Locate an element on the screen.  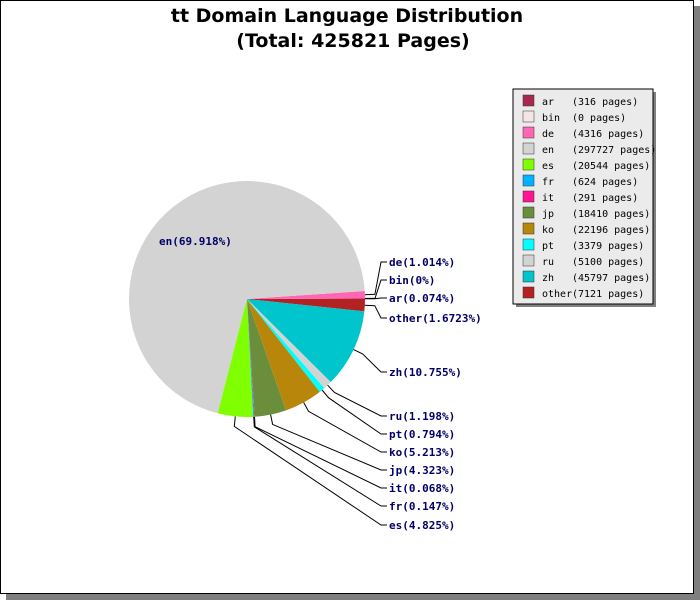
slice-label-de: de(1.014%) is located at coordinates (422, 262).